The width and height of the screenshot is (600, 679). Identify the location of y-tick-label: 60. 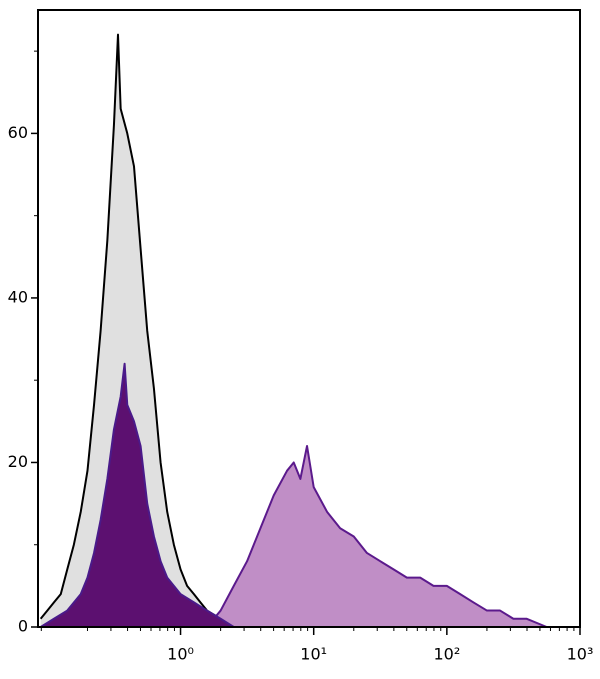
(18, 132).